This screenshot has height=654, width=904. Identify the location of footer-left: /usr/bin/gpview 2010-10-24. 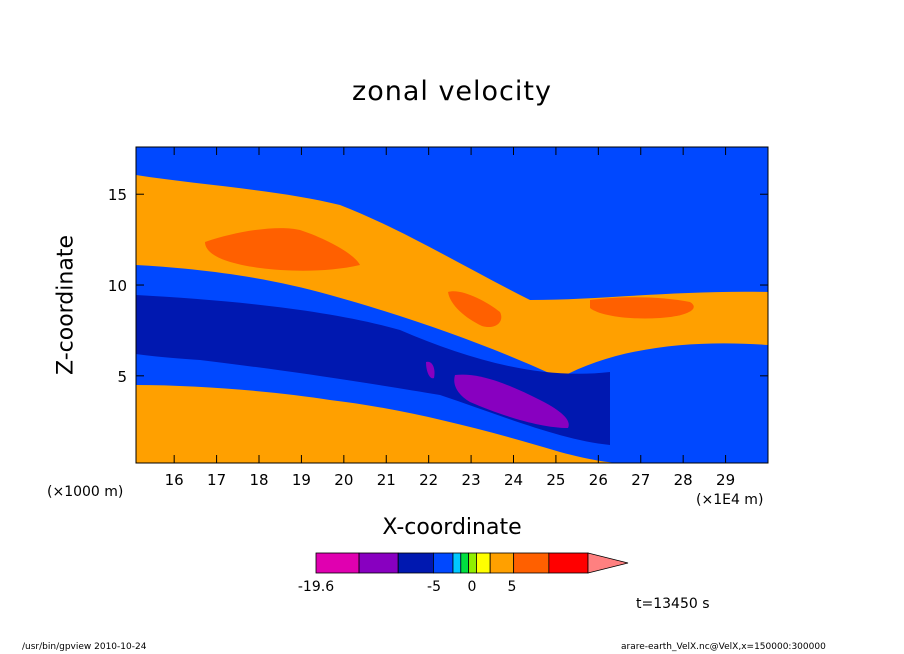
(84, 647).